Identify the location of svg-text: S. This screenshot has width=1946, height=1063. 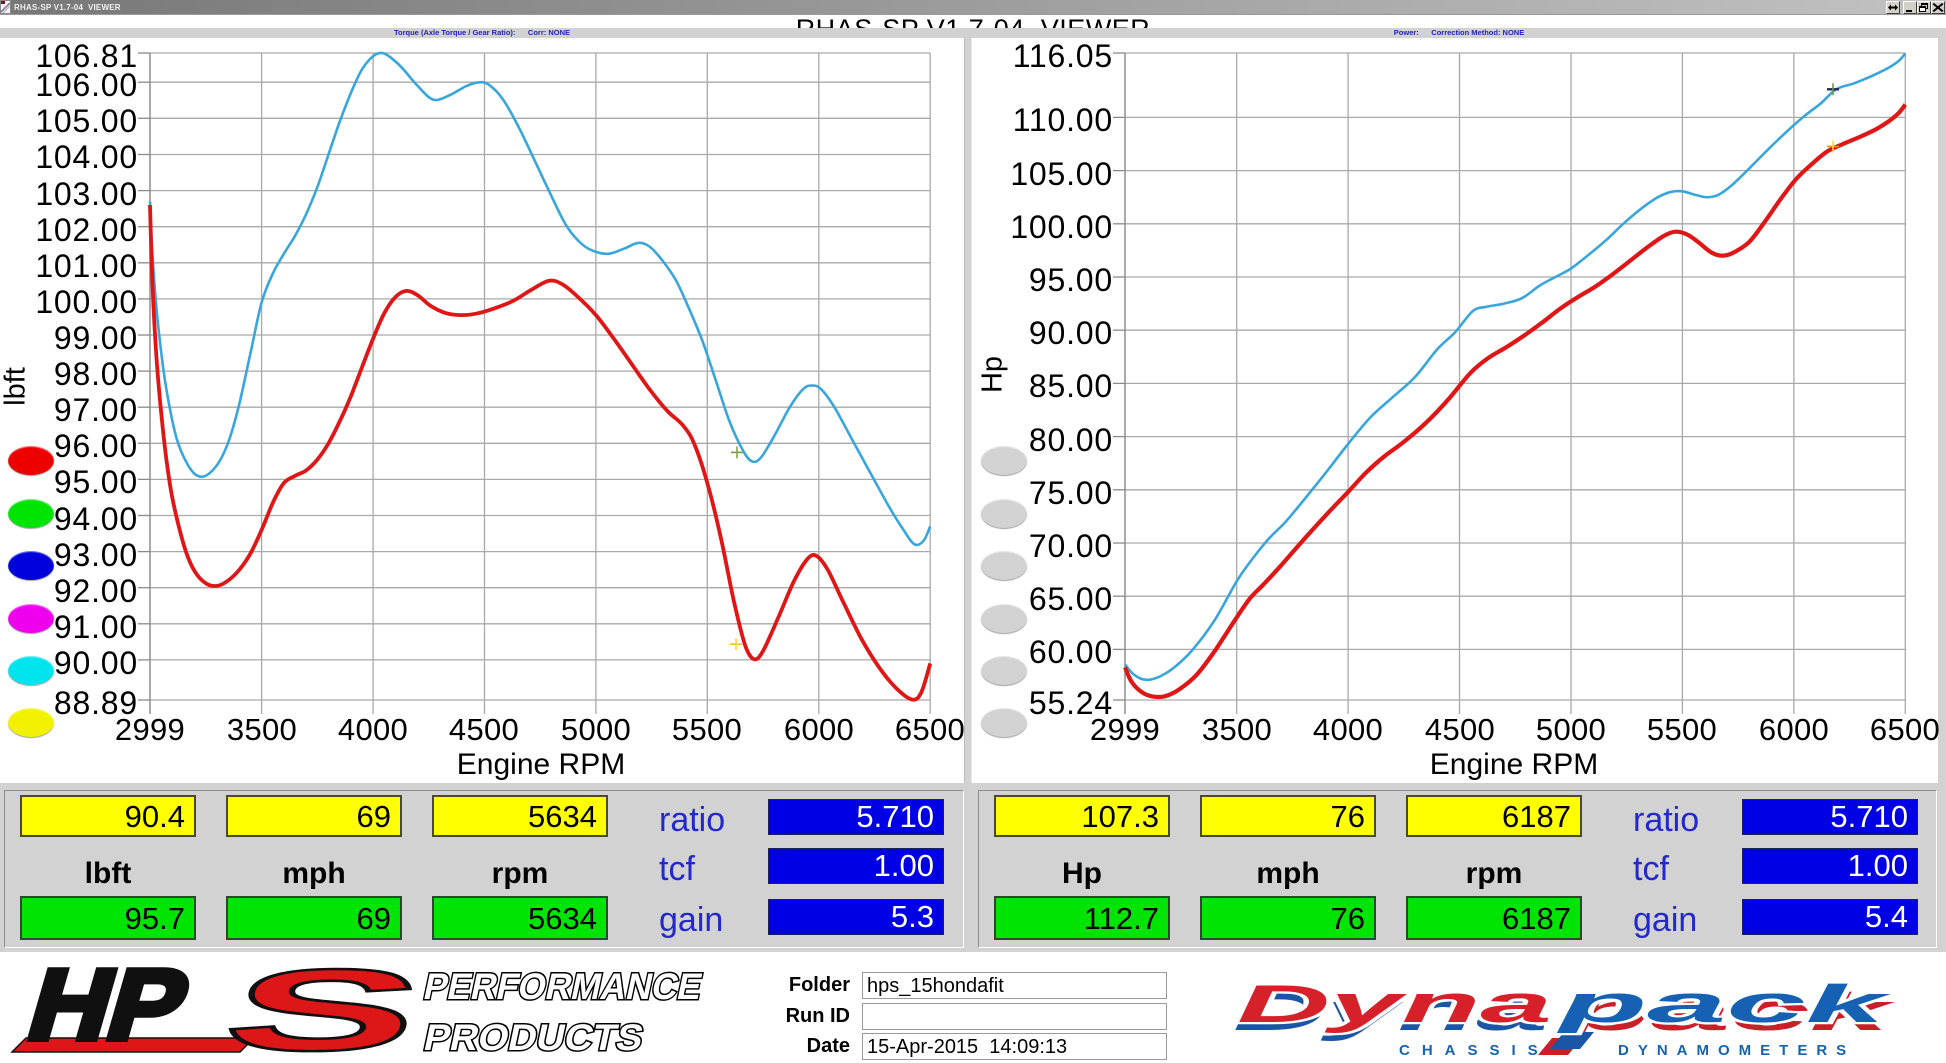
(324, 1007).